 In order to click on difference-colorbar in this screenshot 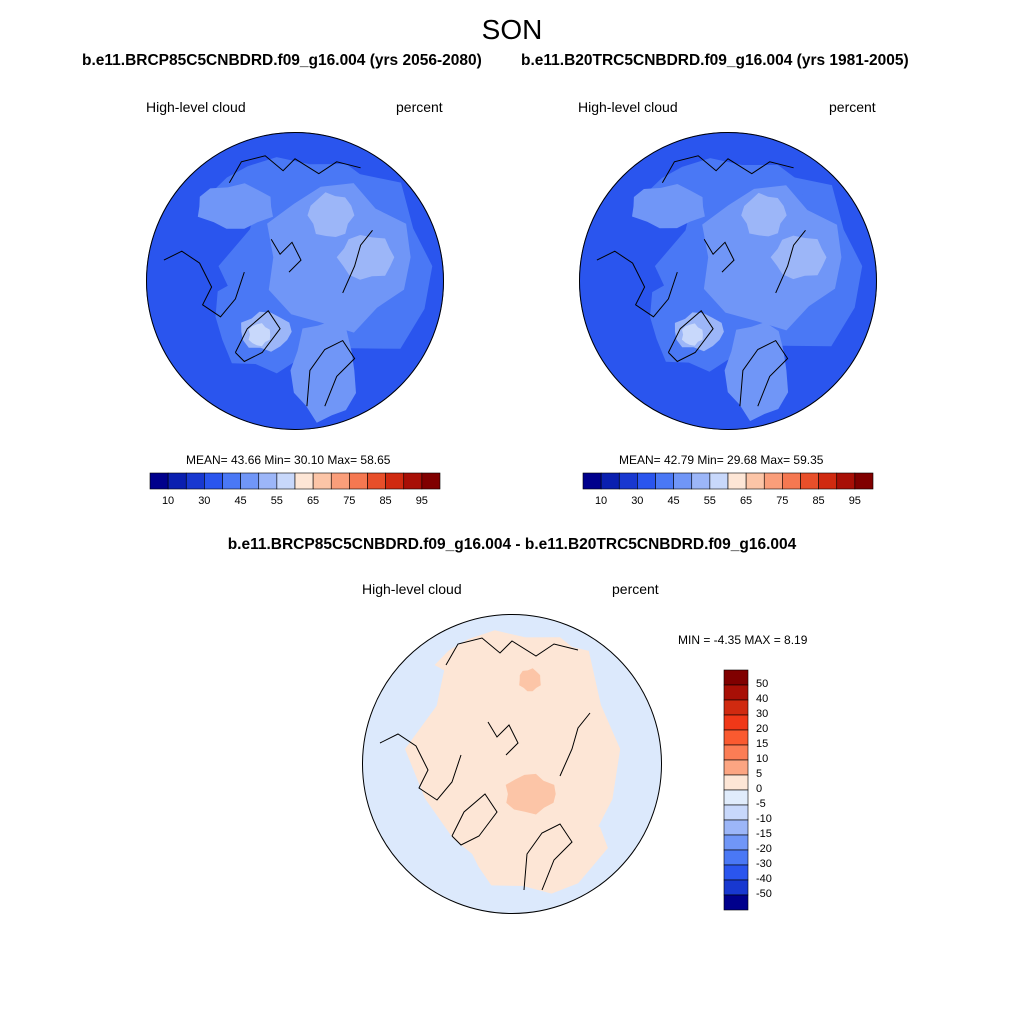, I will do `click(736, 790)`.